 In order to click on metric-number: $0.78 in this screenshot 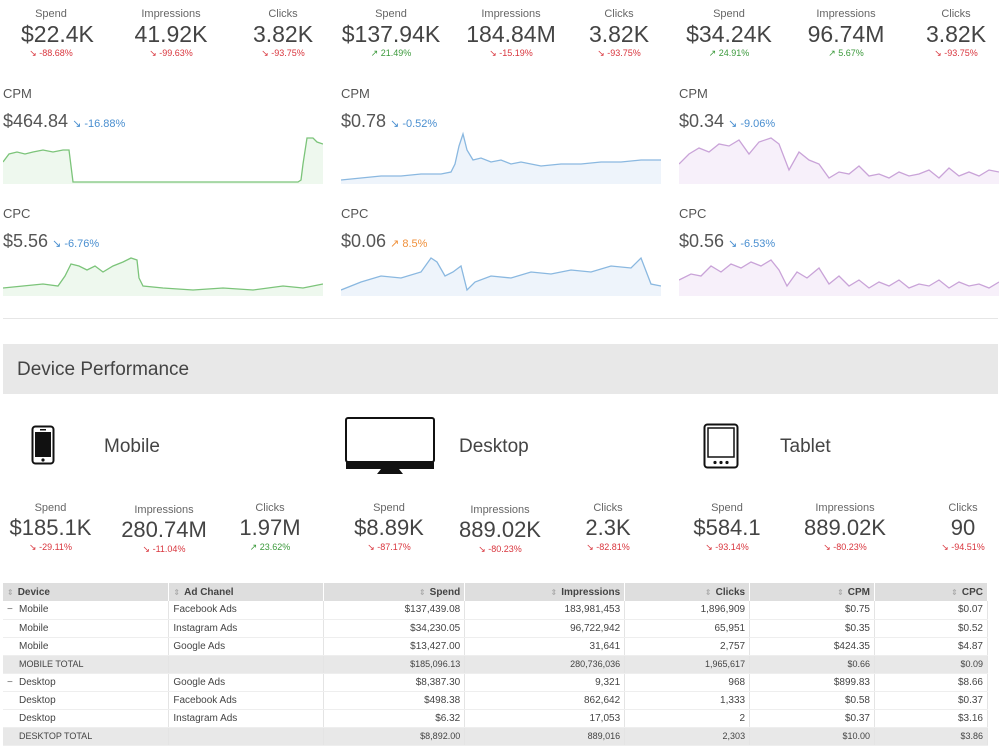, I will do `click(364, 121)`.